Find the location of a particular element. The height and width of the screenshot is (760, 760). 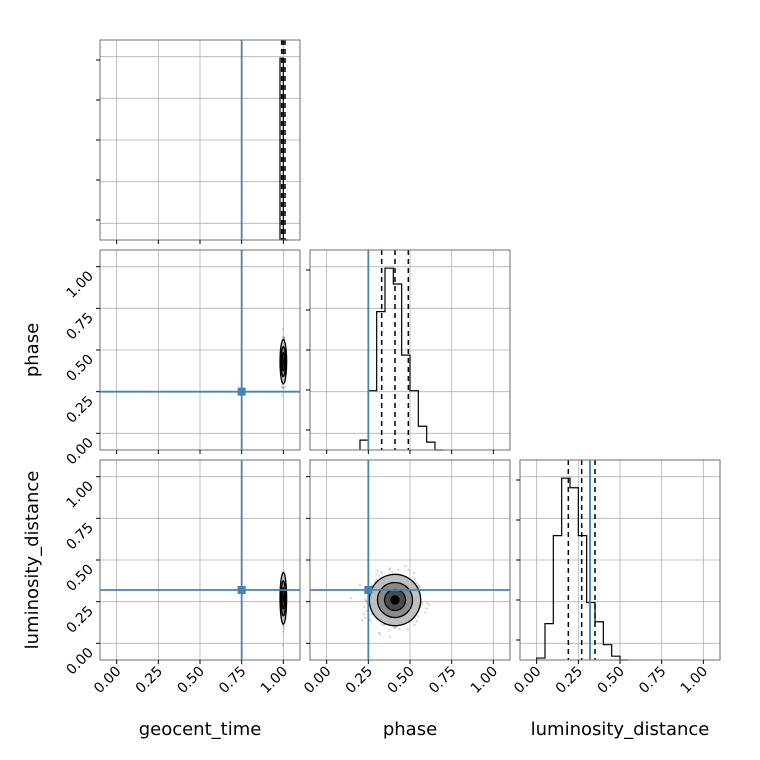

x-axis-label-phase: phase is located at coordinates (410, 729).